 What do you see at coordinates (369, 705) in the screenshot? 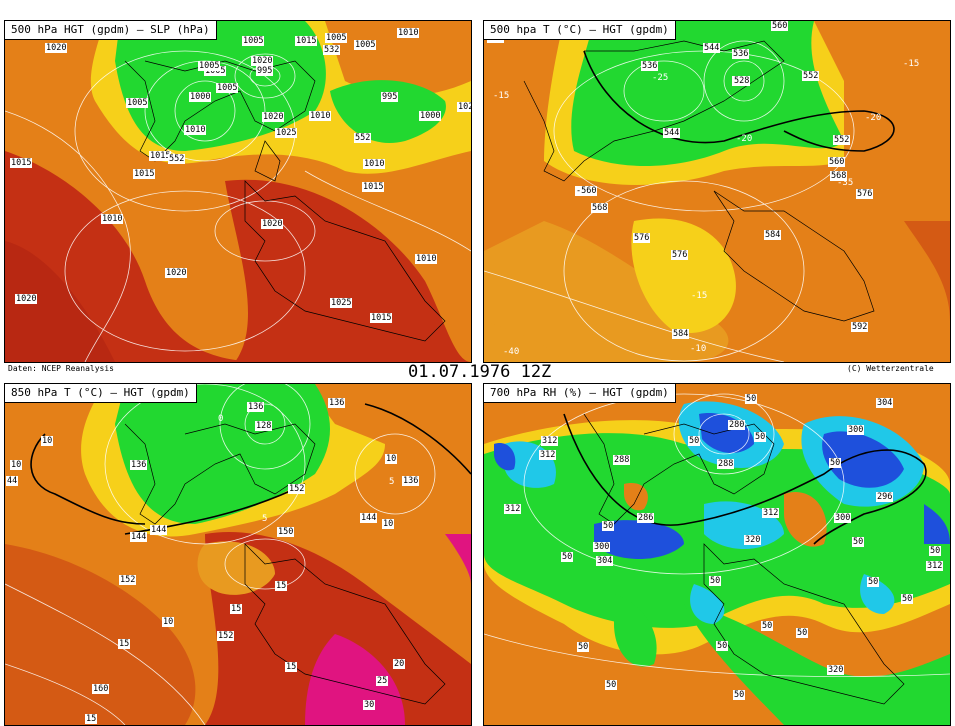
I see `contour-label: 30` at bounding box center [369, 705].